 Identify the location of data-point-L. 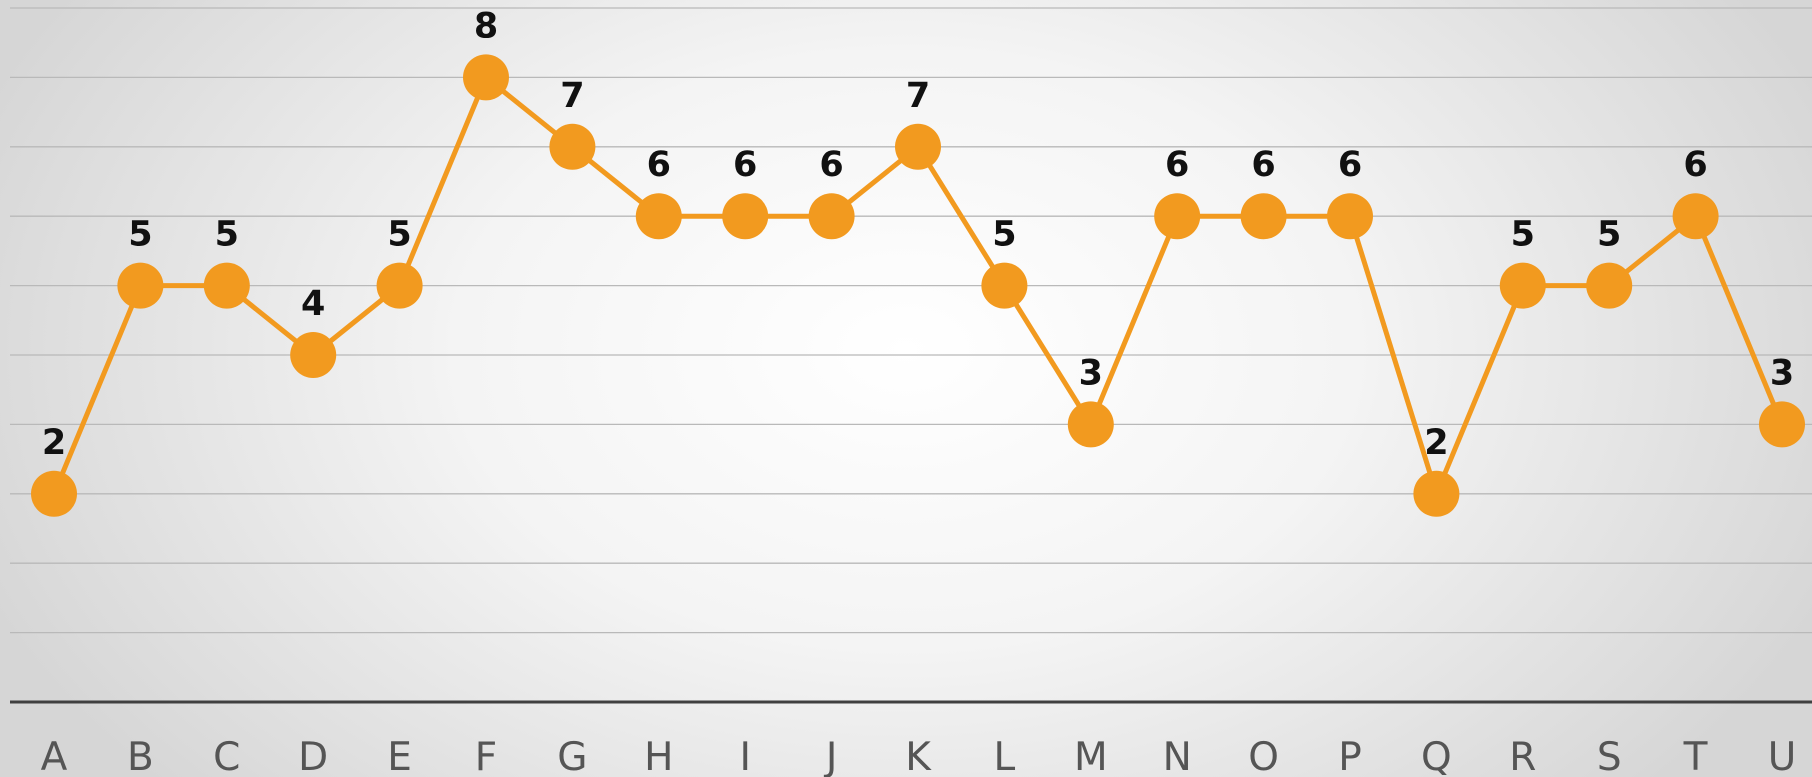
(1004, 285).